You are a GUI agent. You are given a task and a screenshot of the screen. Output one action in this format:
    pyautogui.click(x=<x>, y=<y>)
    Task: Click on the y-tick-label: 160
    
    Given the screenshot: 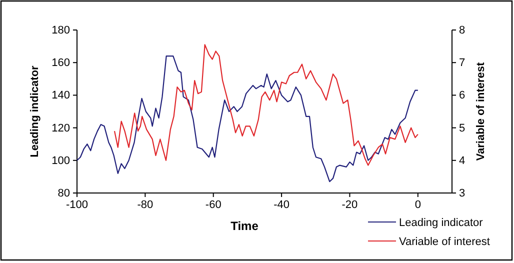 What is the action you would take?
    pyautogui.click(x=61, y=63)
    